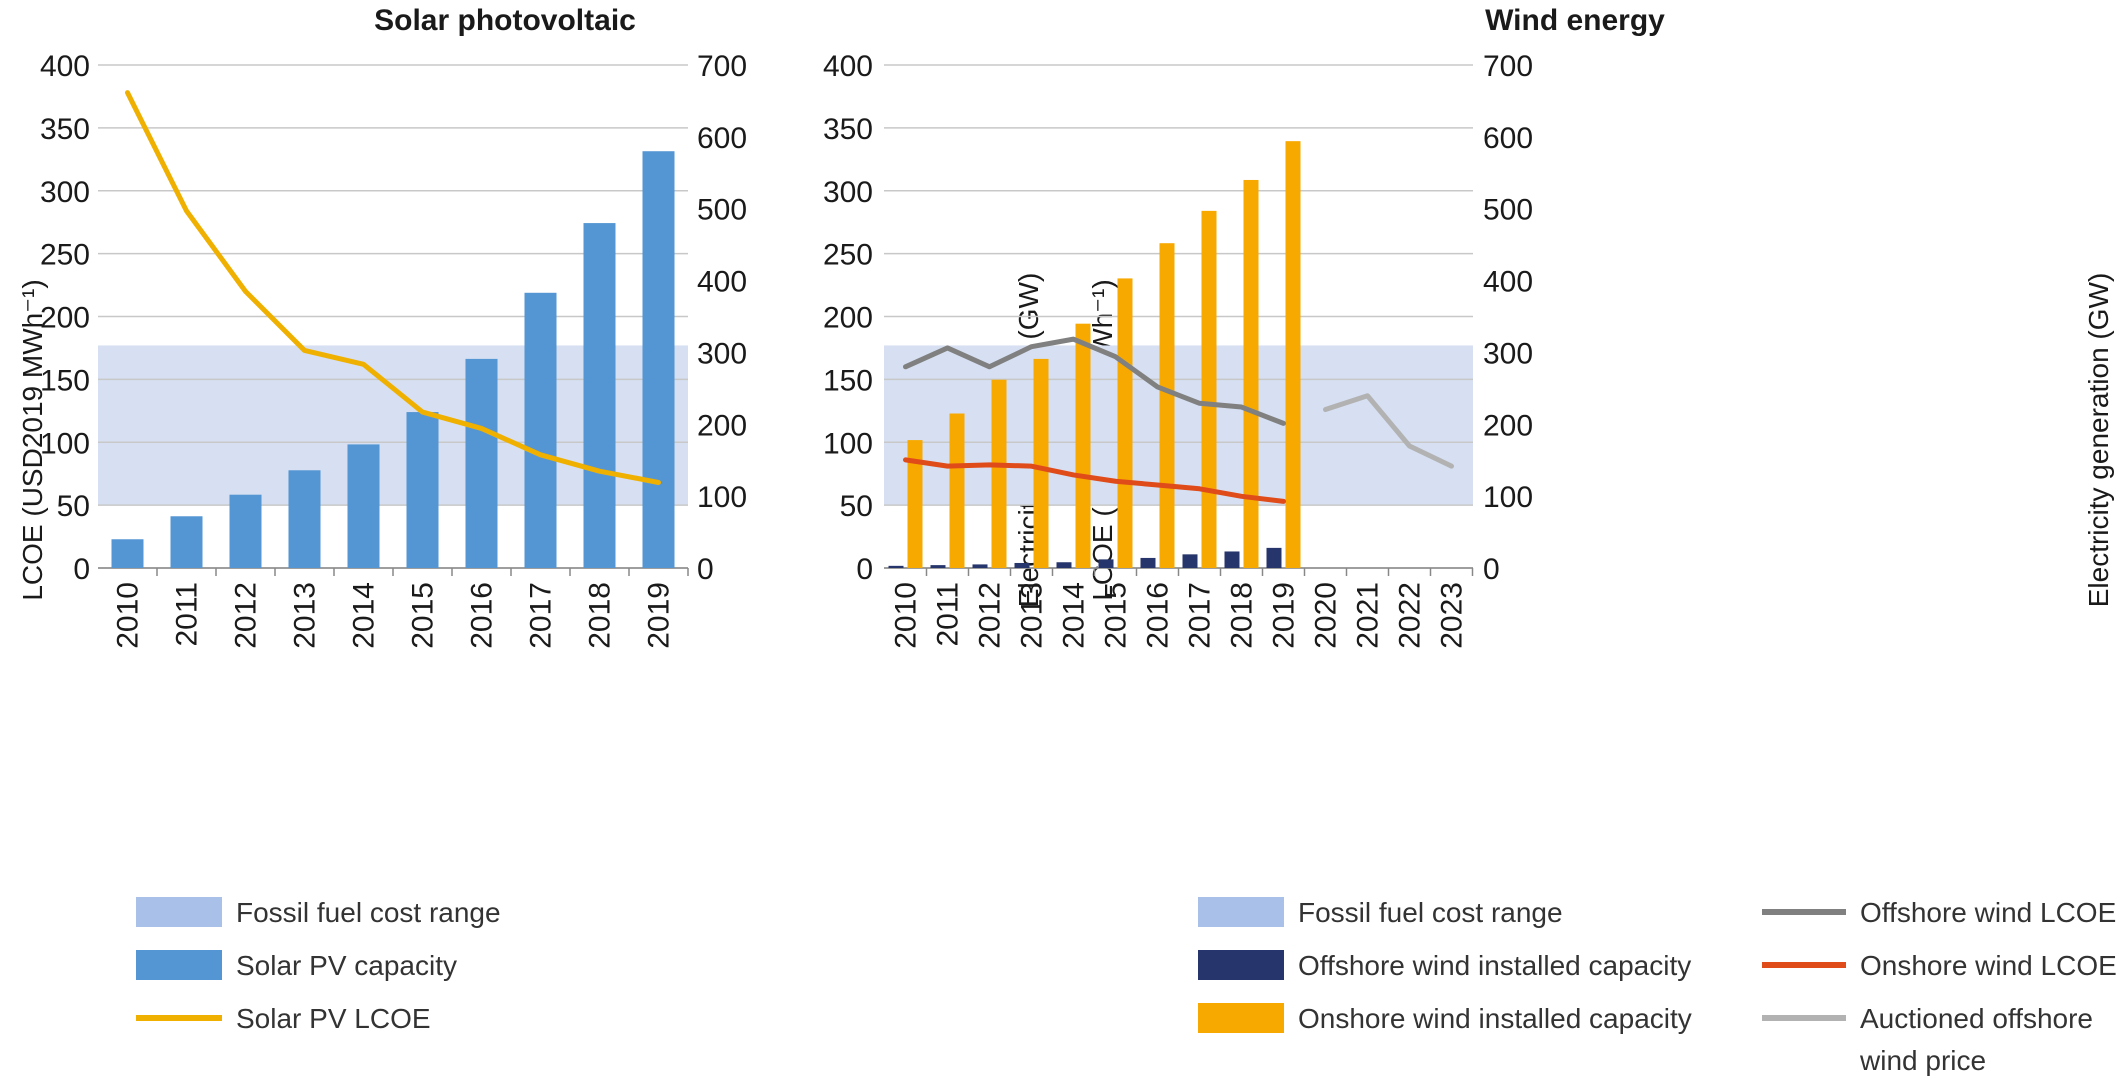 The height and width of the screenshot is (1080, 2126). Describe the element at coordinates (1388, 431) in the screenshot. I see `line-auctioned-offshore-wind-price` at that location.